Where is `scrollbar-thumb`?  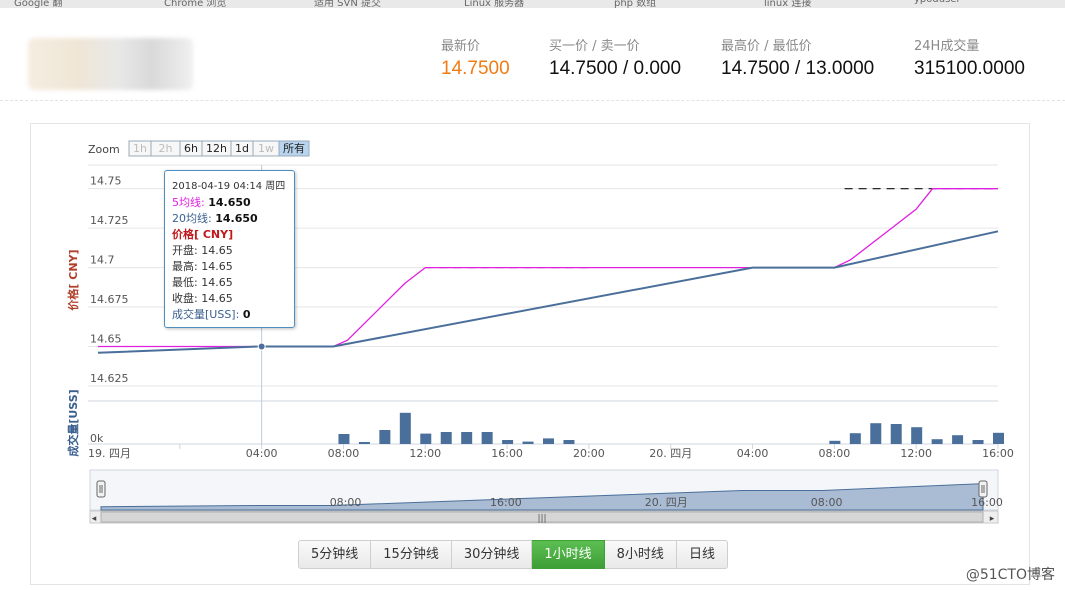
scrollbar-thumb is located at coordinates (542, 517).